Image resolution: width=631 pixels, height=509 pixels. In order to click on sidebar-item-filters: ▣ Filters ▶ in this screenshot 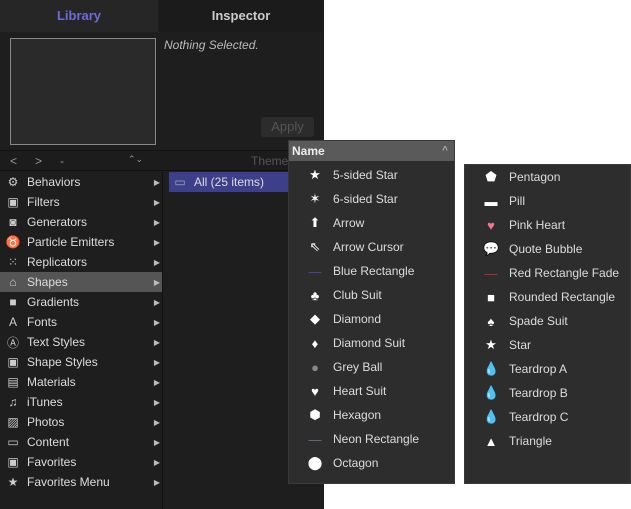, I will do `click(81, 202)`.